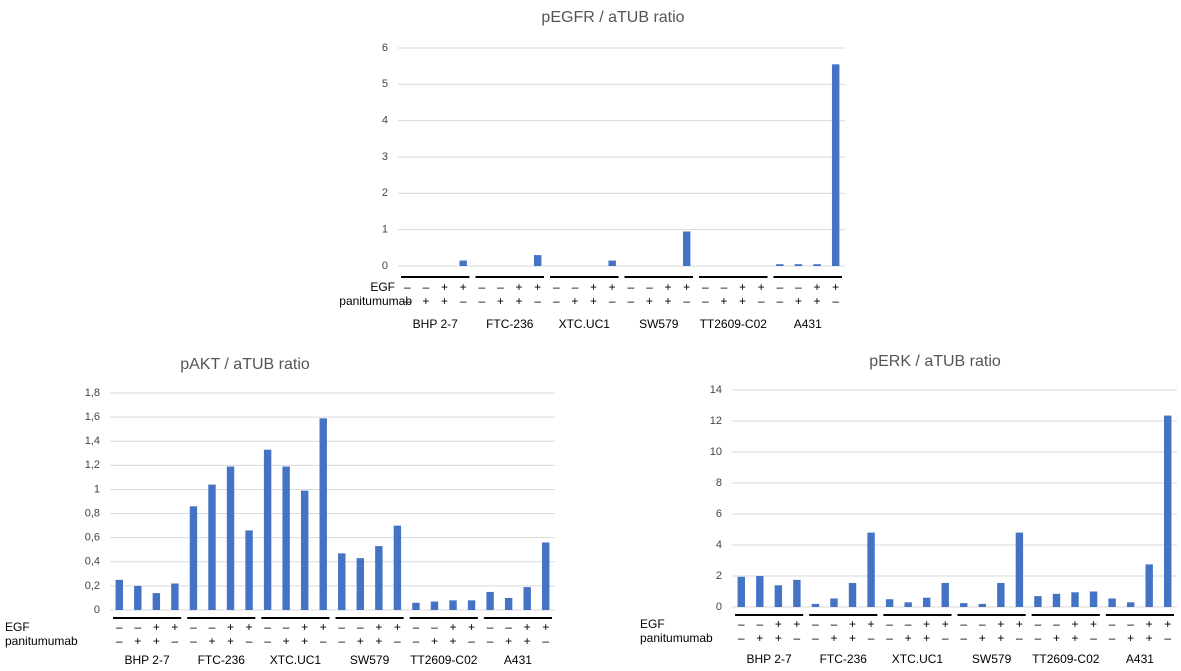 Image resolution: width=1181 pixels, height=671 pixels. I want to click on y-tick-label: 0,8, so click(92, 513).